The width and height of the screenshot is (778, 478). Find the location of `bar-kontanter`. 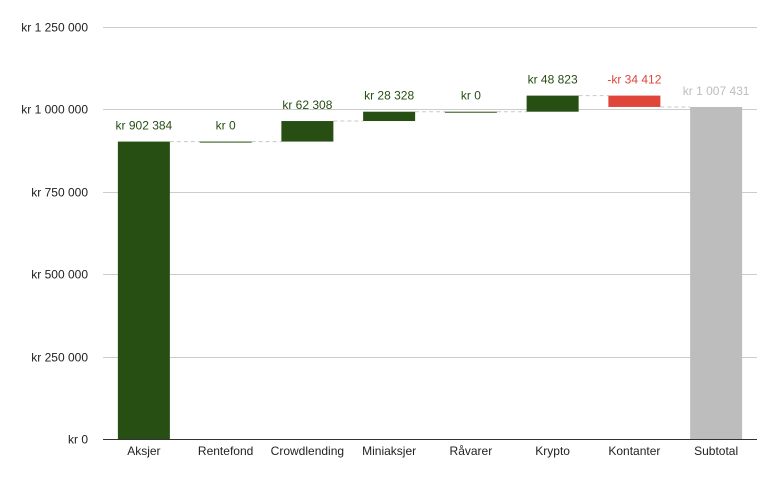

bar-kontanter is located at coordinates (634, 101).